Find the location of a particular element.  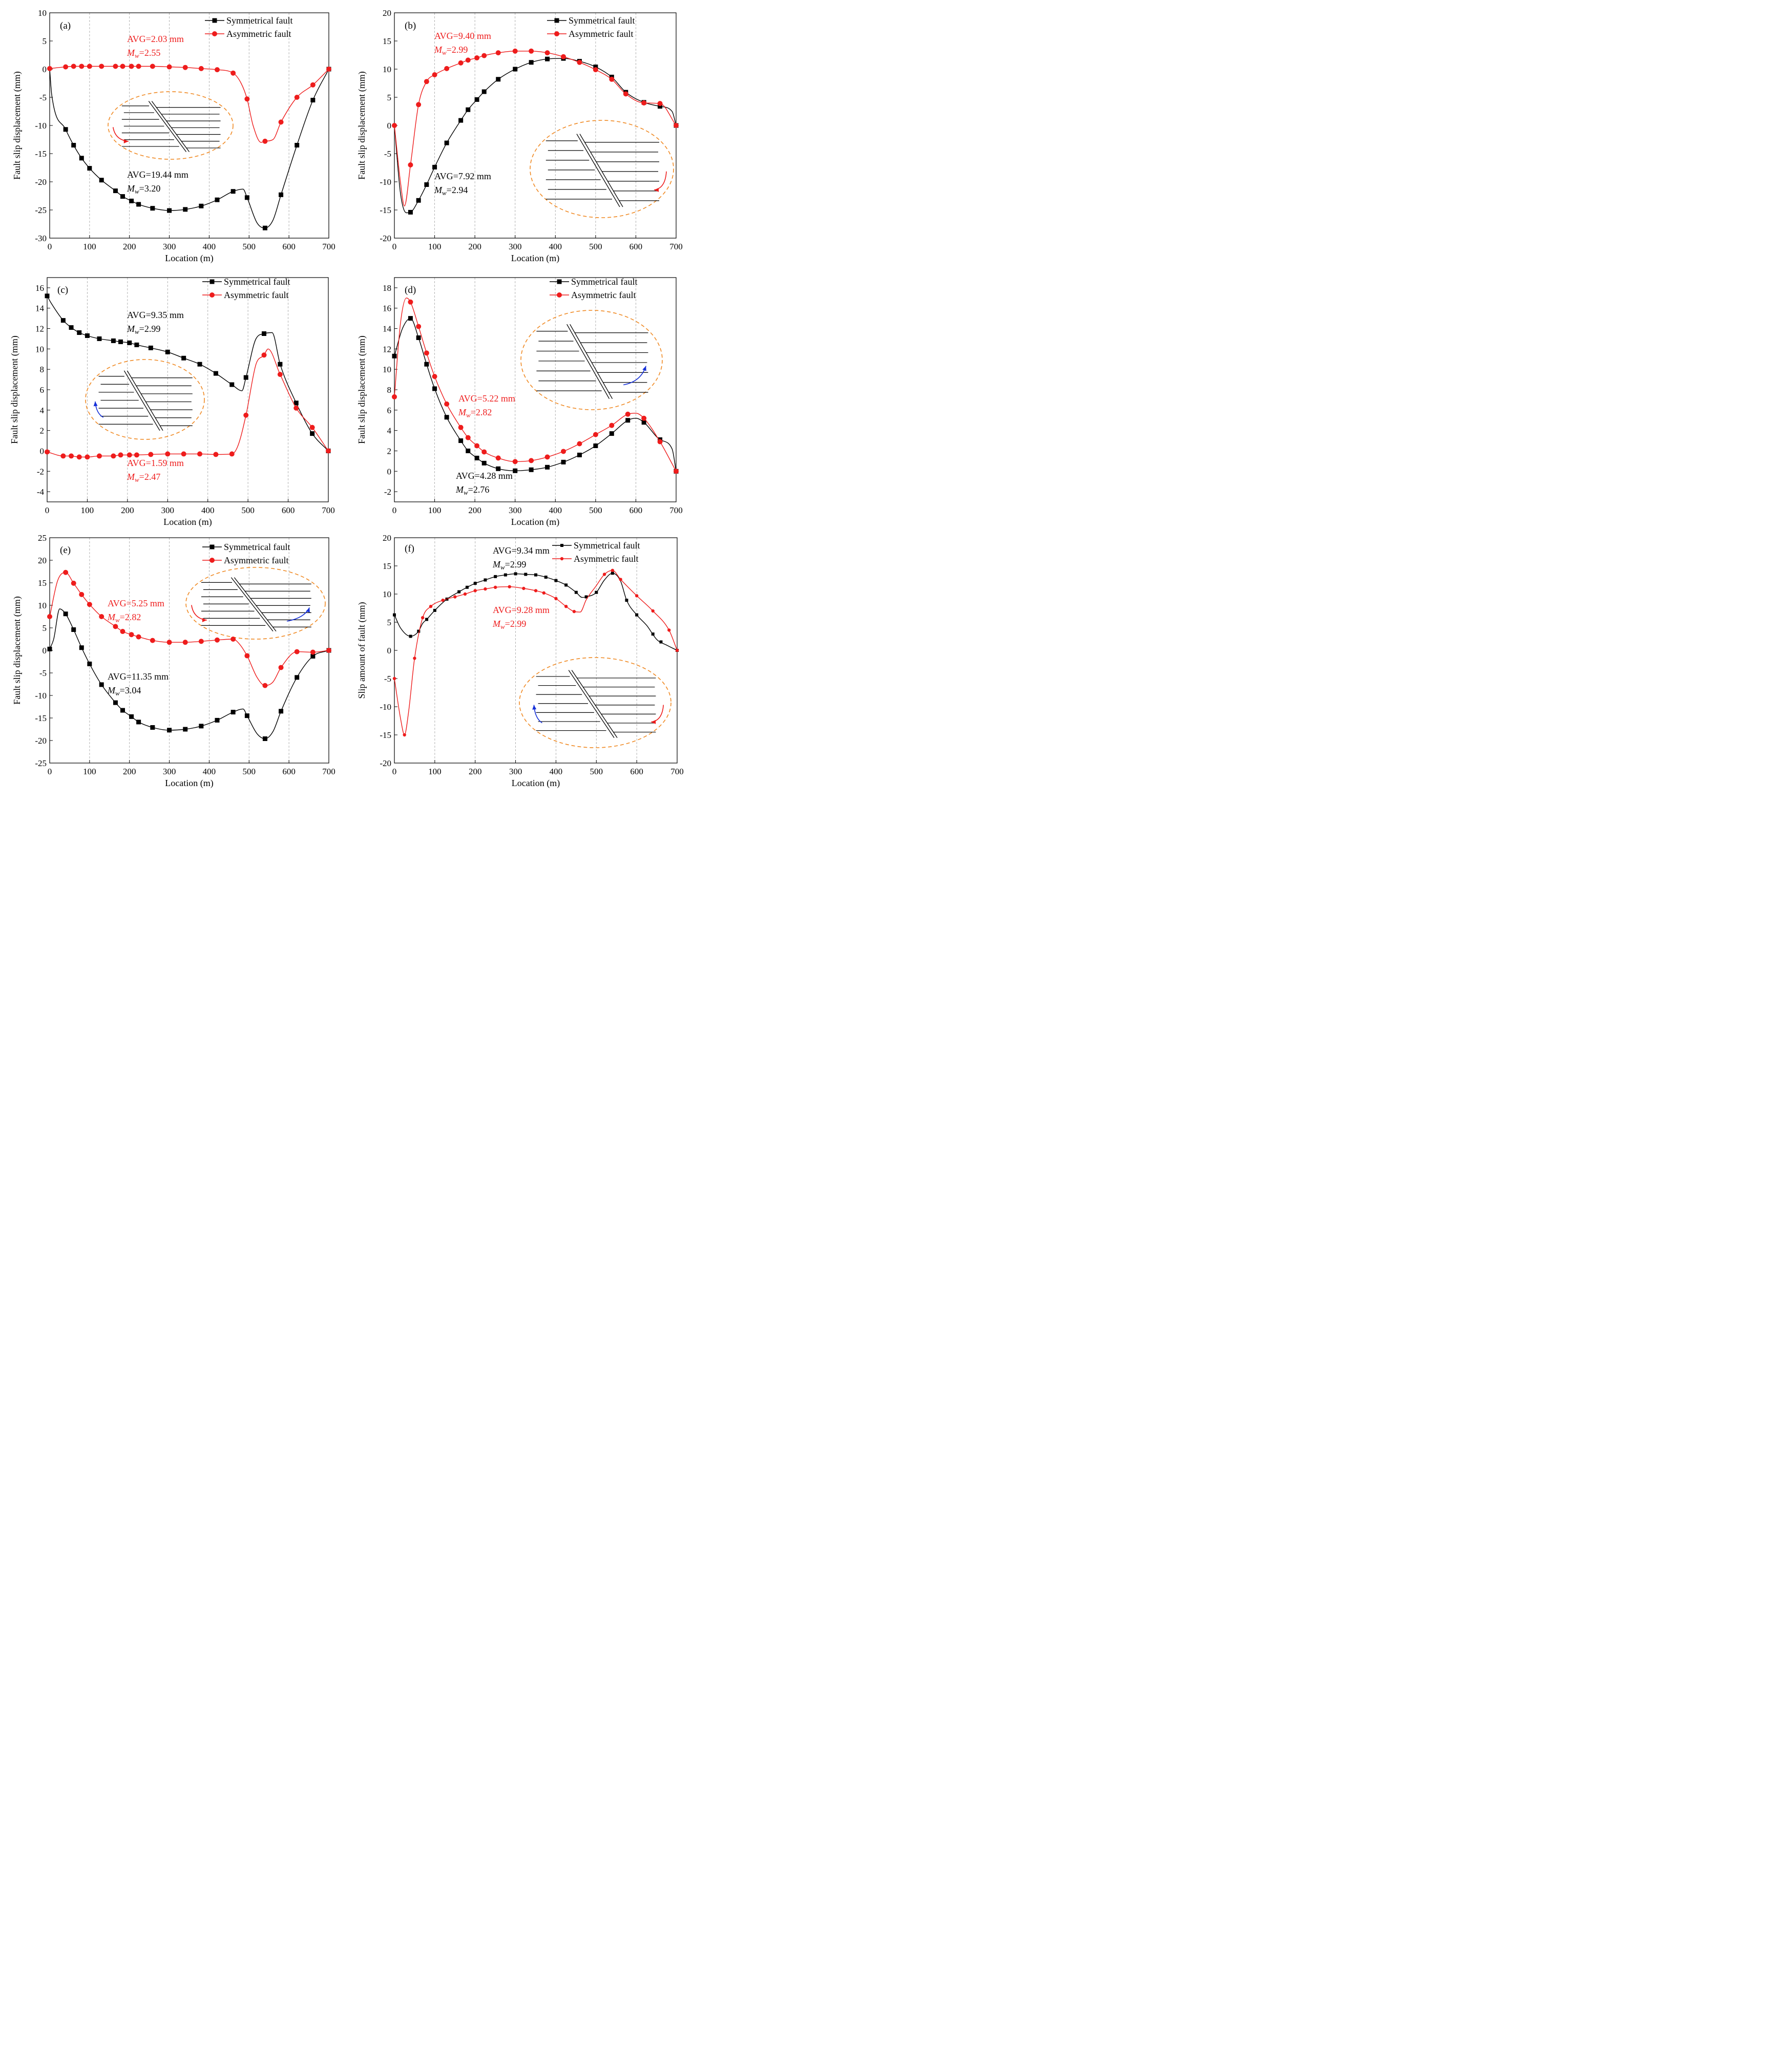

mw-annotation: Mw=2.99 is located at coordinates (451, 50).